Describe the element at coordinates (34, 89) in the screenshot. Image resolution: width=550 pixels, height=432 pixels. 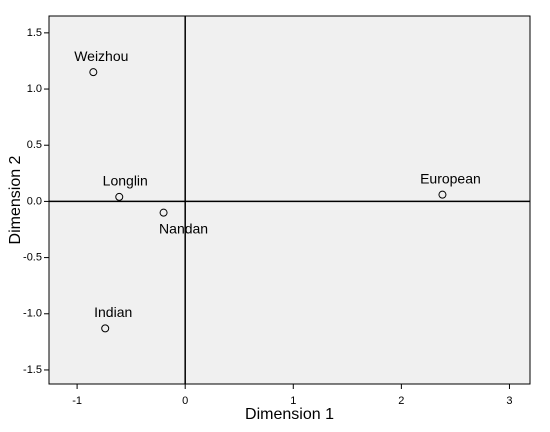
I see `y-tick-label: 1.0` at that location.